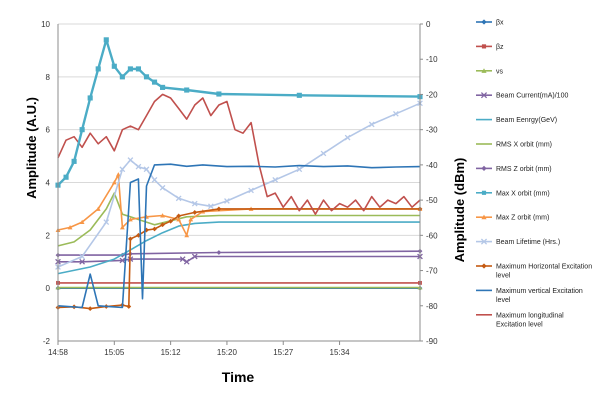 This screenshot has width=604, height=403. I want to click on series-line-max-z-orbit-mm, so click(238, 205).